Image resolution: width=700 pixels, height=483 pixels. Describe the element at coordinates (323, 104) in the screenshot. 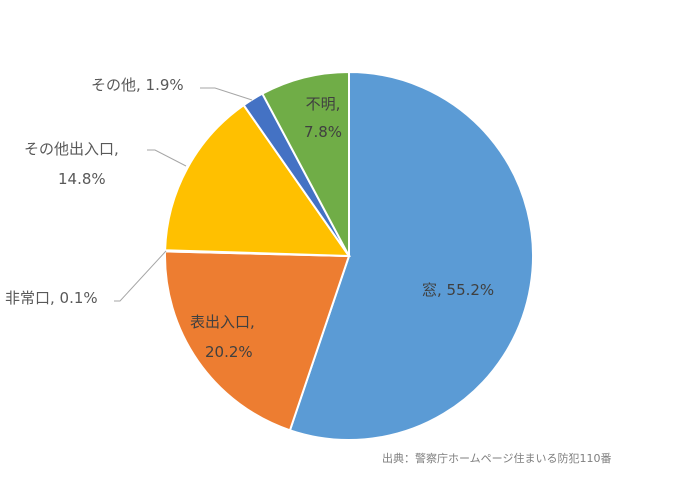

I see `label-unknown-name: 不明,` at that location.